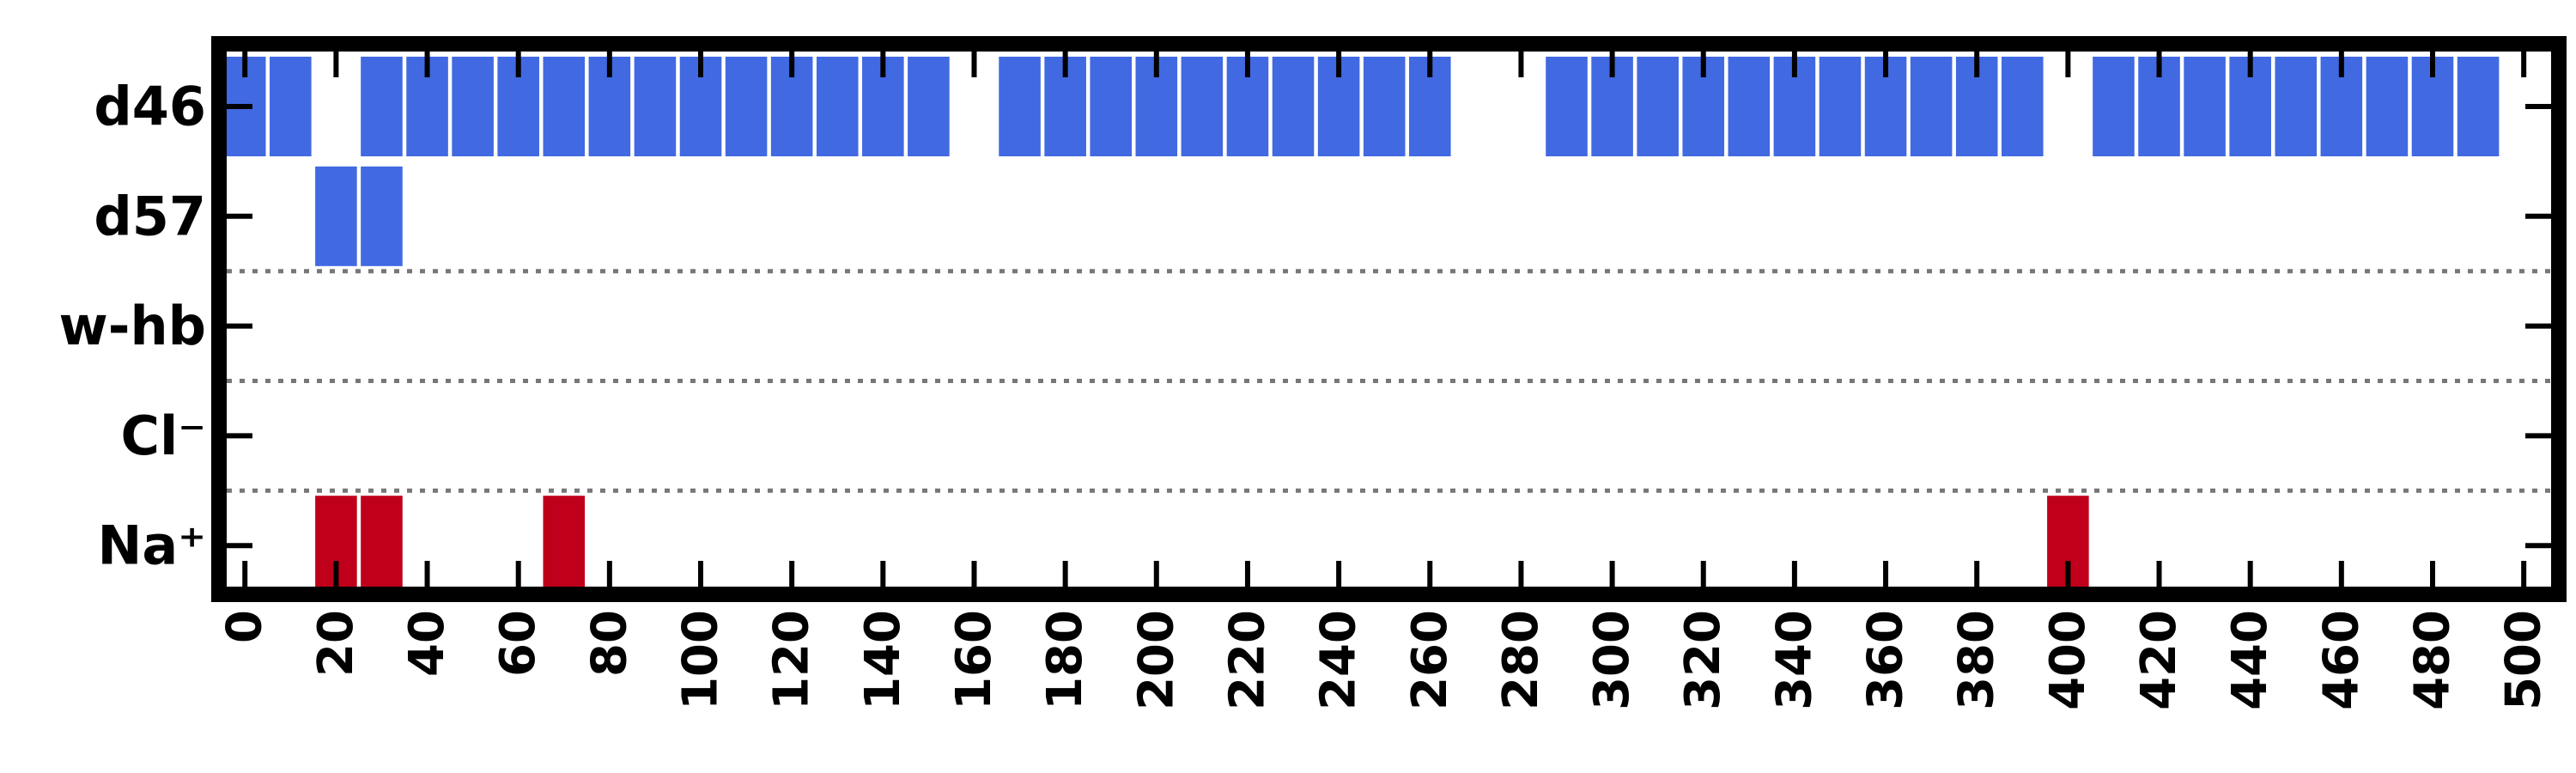  What do you see at coordinates (1521, 660) in the screenshot?
I see `x-tick-label-280: 280` at bounding box center [1521, 660].